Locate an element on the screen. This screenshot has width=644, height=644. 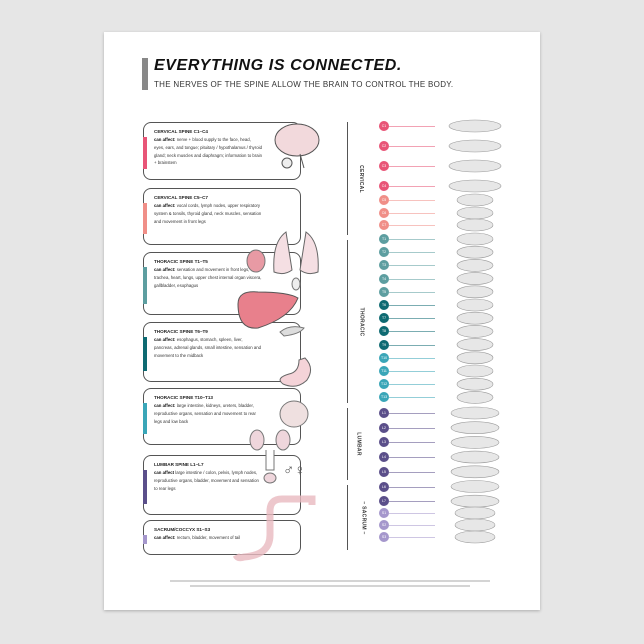
region-marker: – SACRUM – is located at coordinates (357, 517).